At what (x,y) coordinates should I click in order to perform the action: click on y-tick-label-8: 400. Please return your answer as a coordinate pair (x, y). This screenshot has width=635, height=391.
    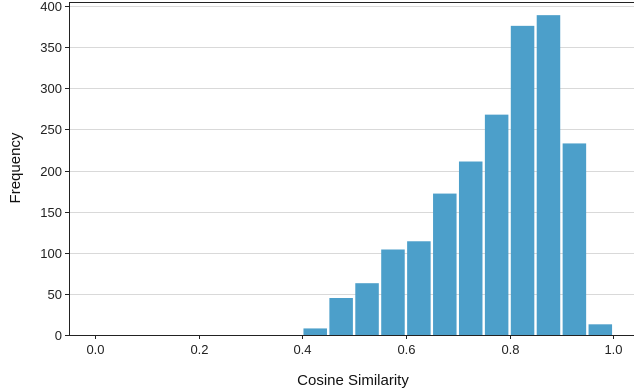
    Looking at the image, I should click on (51, 7).